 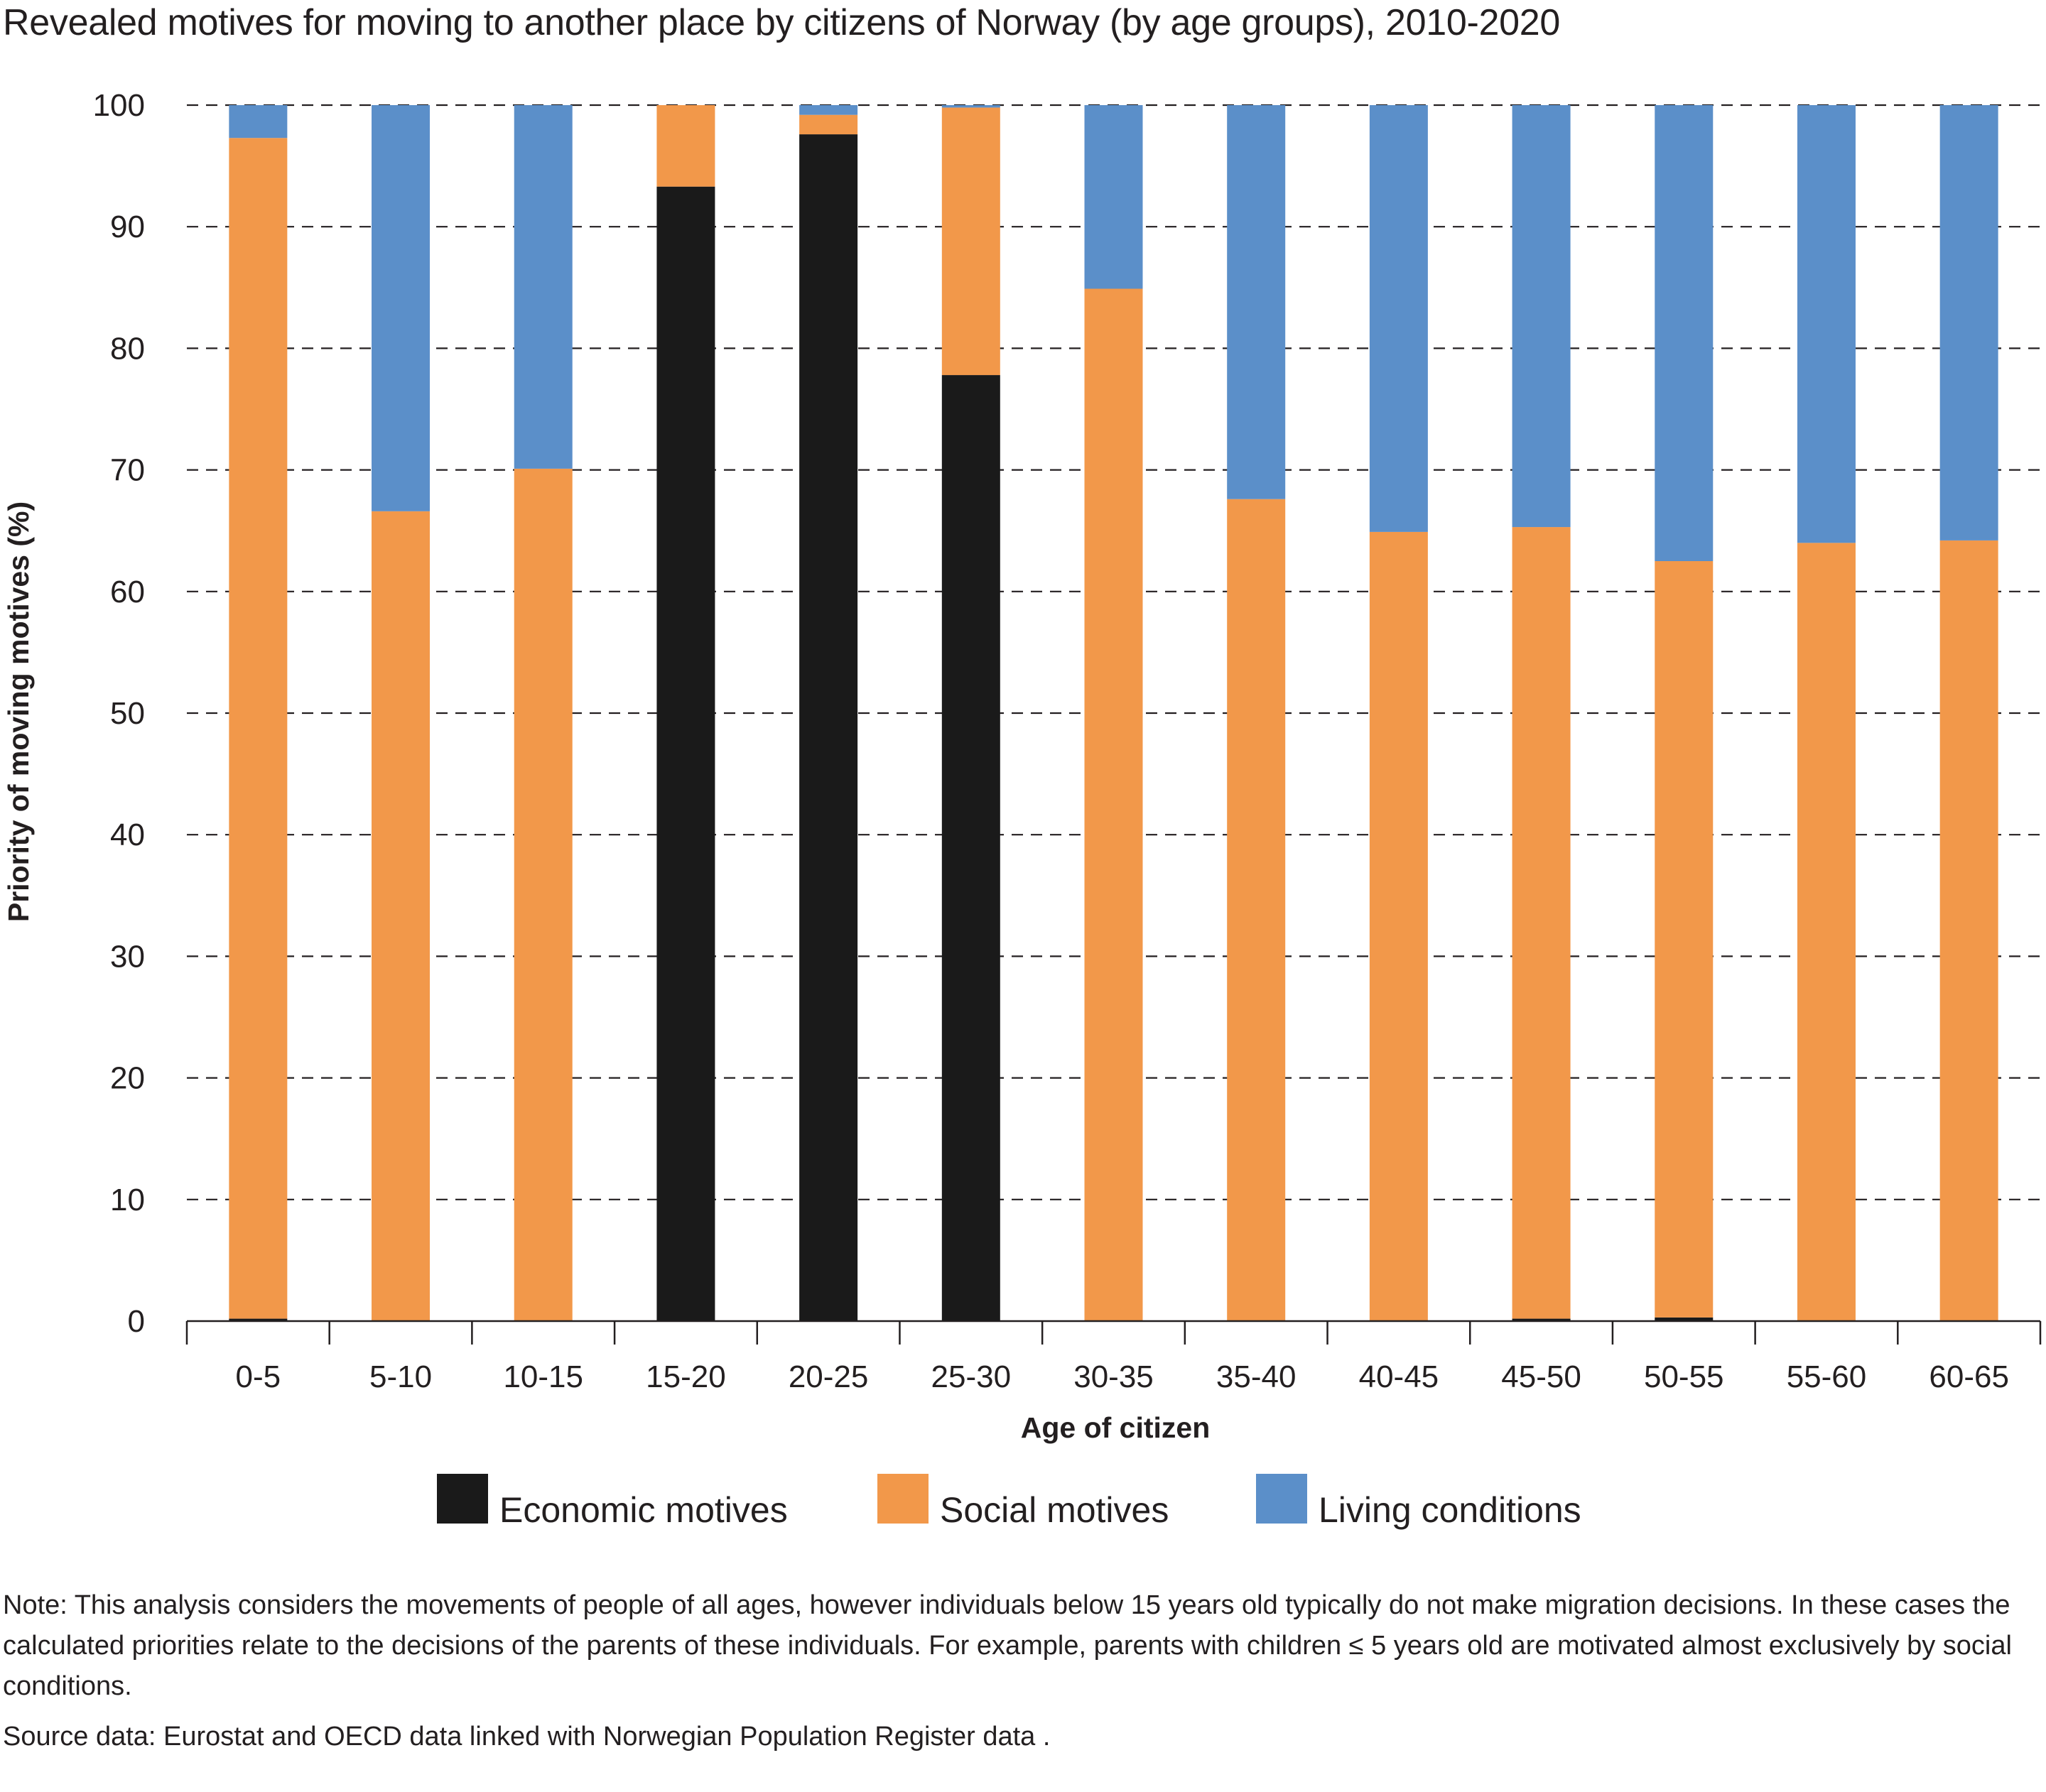 What do you see at coordinates (828, 125) in the screenshot?
I see `bar-segment-20-25-social-motives` at bounding box center [828, 125].